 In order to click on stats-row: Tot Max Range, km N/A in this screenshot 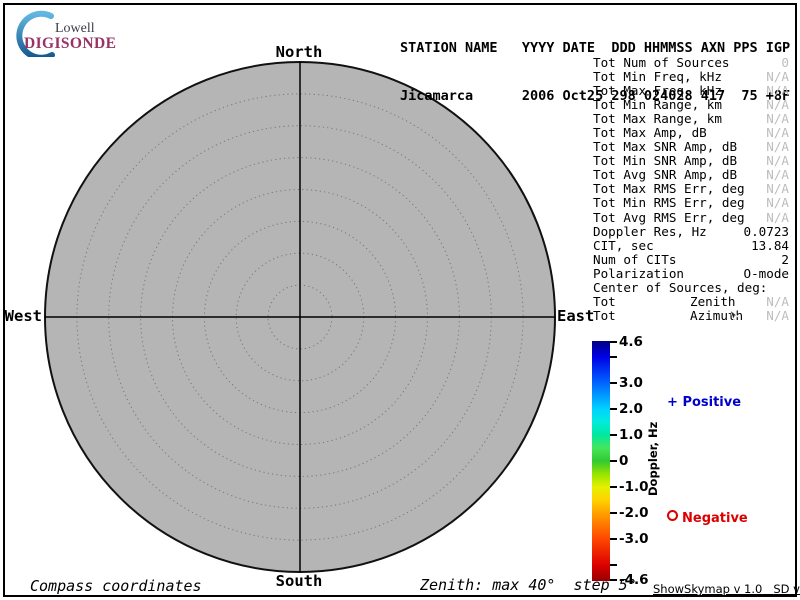, I will do `click(691, 119)`.